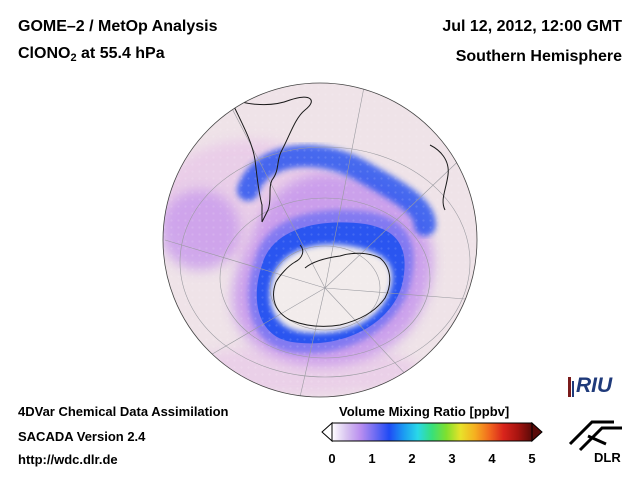 The height and width of the screenshot is (480, 640). I want to click on colorbar-max-arrow, so click(537, 432).